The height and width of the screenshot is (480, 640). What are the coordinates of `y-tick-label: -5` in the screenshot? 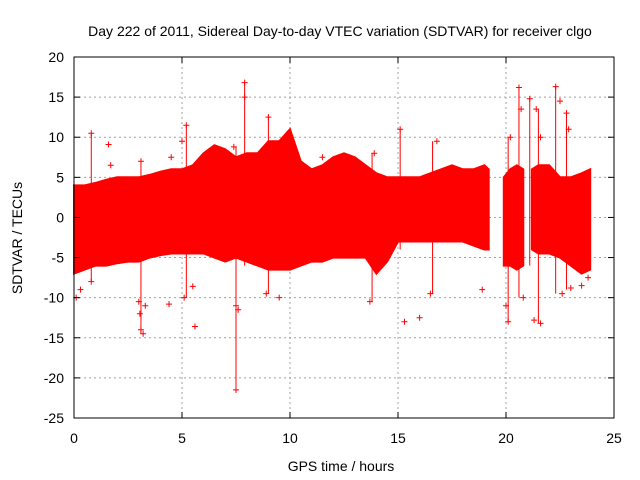 It's located at (58, 258).